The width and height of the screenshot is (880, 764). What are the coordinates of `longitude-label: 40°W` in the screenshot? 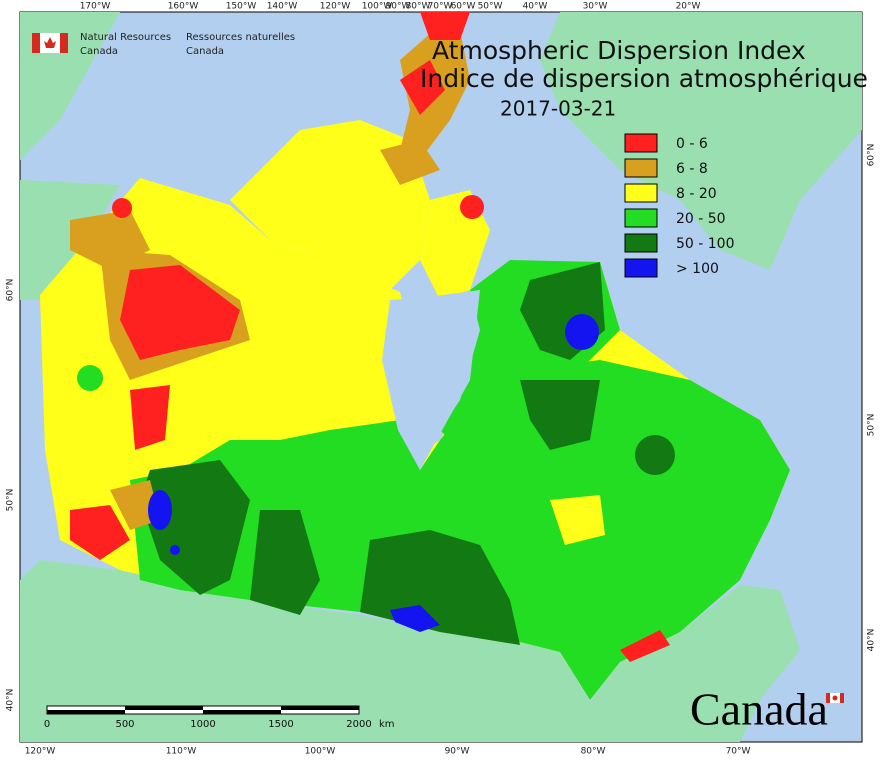 It's located at (535, 7).